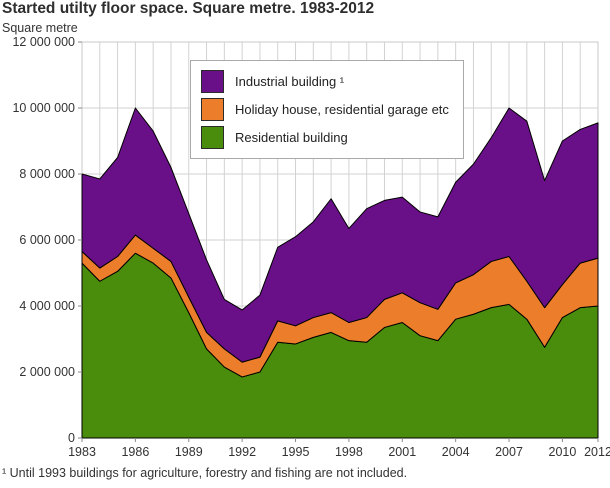  What do you see at coordinates (242, 452) in the screenshot?
I see `x-tick-label: 1992` at bounding box center [242, 452].